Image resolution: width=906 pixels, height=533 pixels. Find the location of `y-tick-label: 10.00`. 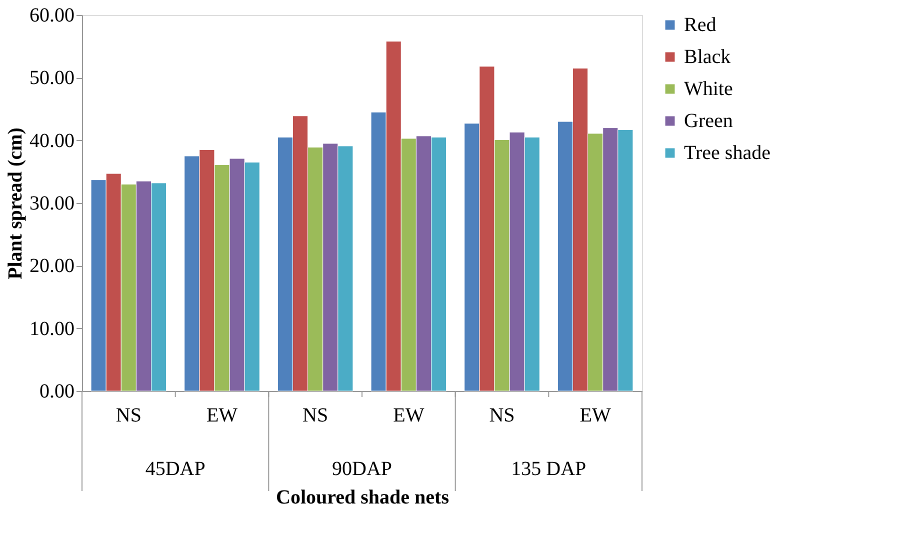

y-tick-label: 10.00 is located at coordinates (52, 329).